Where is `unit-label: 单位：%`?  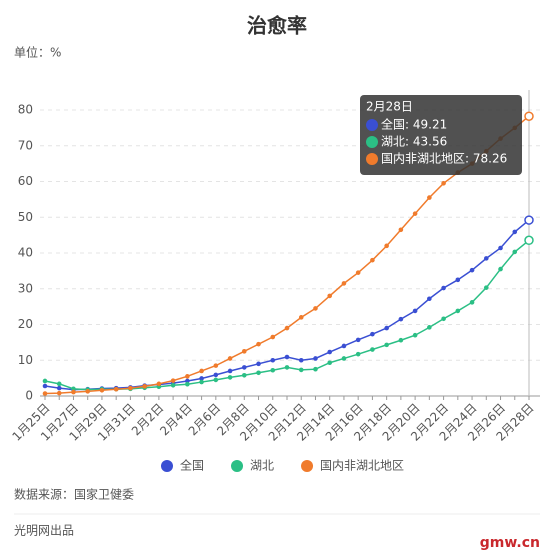 unit-label: 单位：% is located at coordinates (37, 52).